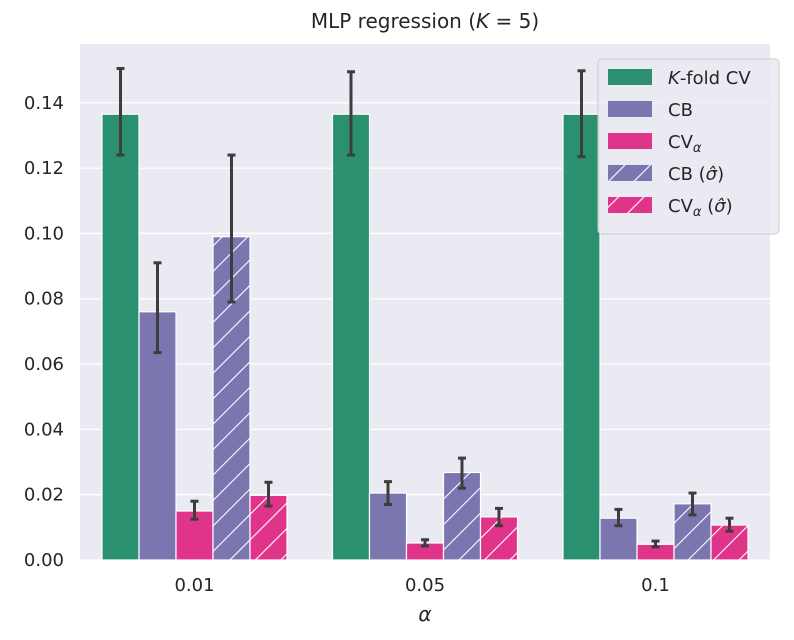 This screenshot has height=640, width=794. What do you see at coordinates (700, 208) in the screenshot?
I see `legend-label-cv-alpha-sigma: CVα (σ̂)` at bounding box center [700, 208].